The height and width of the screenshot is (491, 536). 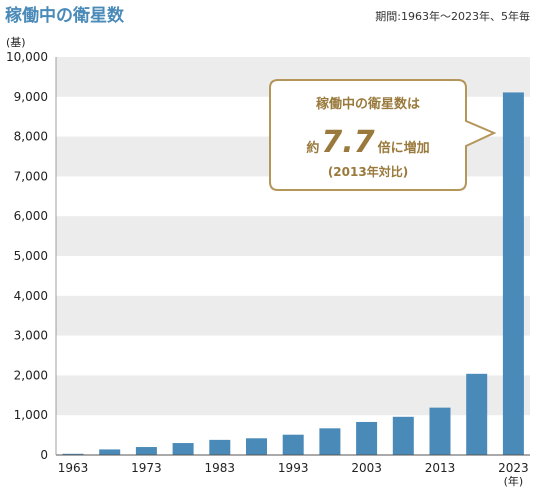 I want to click on y-tick-label: 2,000, so click(x=31, y=375).